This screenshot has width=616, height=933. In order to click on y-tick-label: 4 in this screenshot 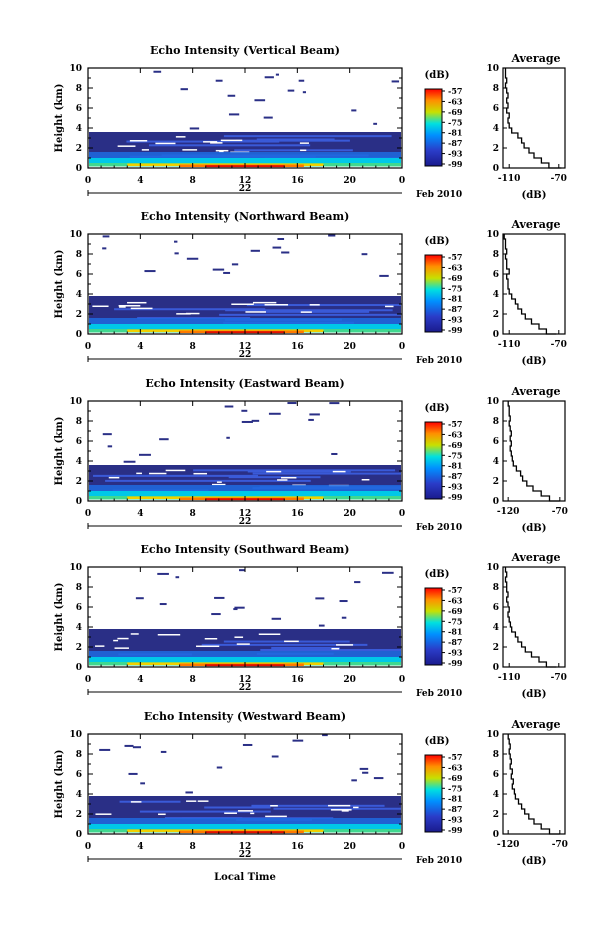, I will do `click(79, 795)`.